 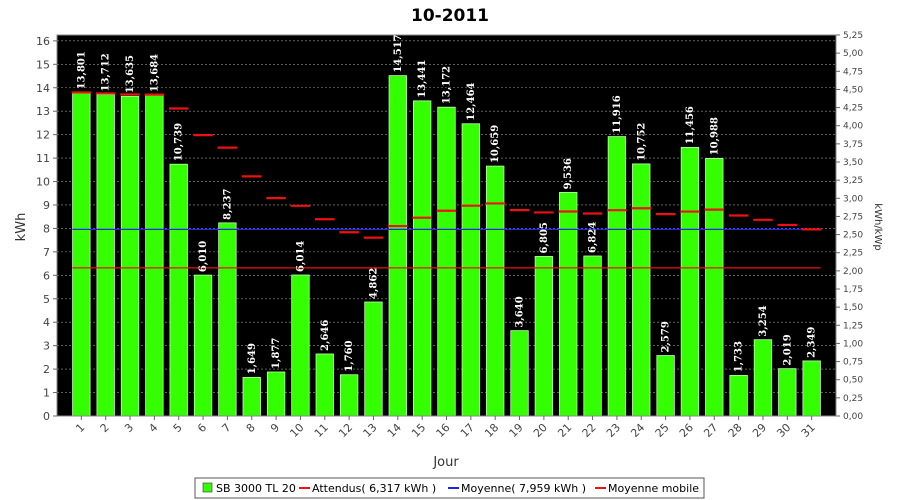 What do you see at coordinates (564, 430) in the screenshot?
I see `x-tick-label: 21` at bounding box center [564, 430].